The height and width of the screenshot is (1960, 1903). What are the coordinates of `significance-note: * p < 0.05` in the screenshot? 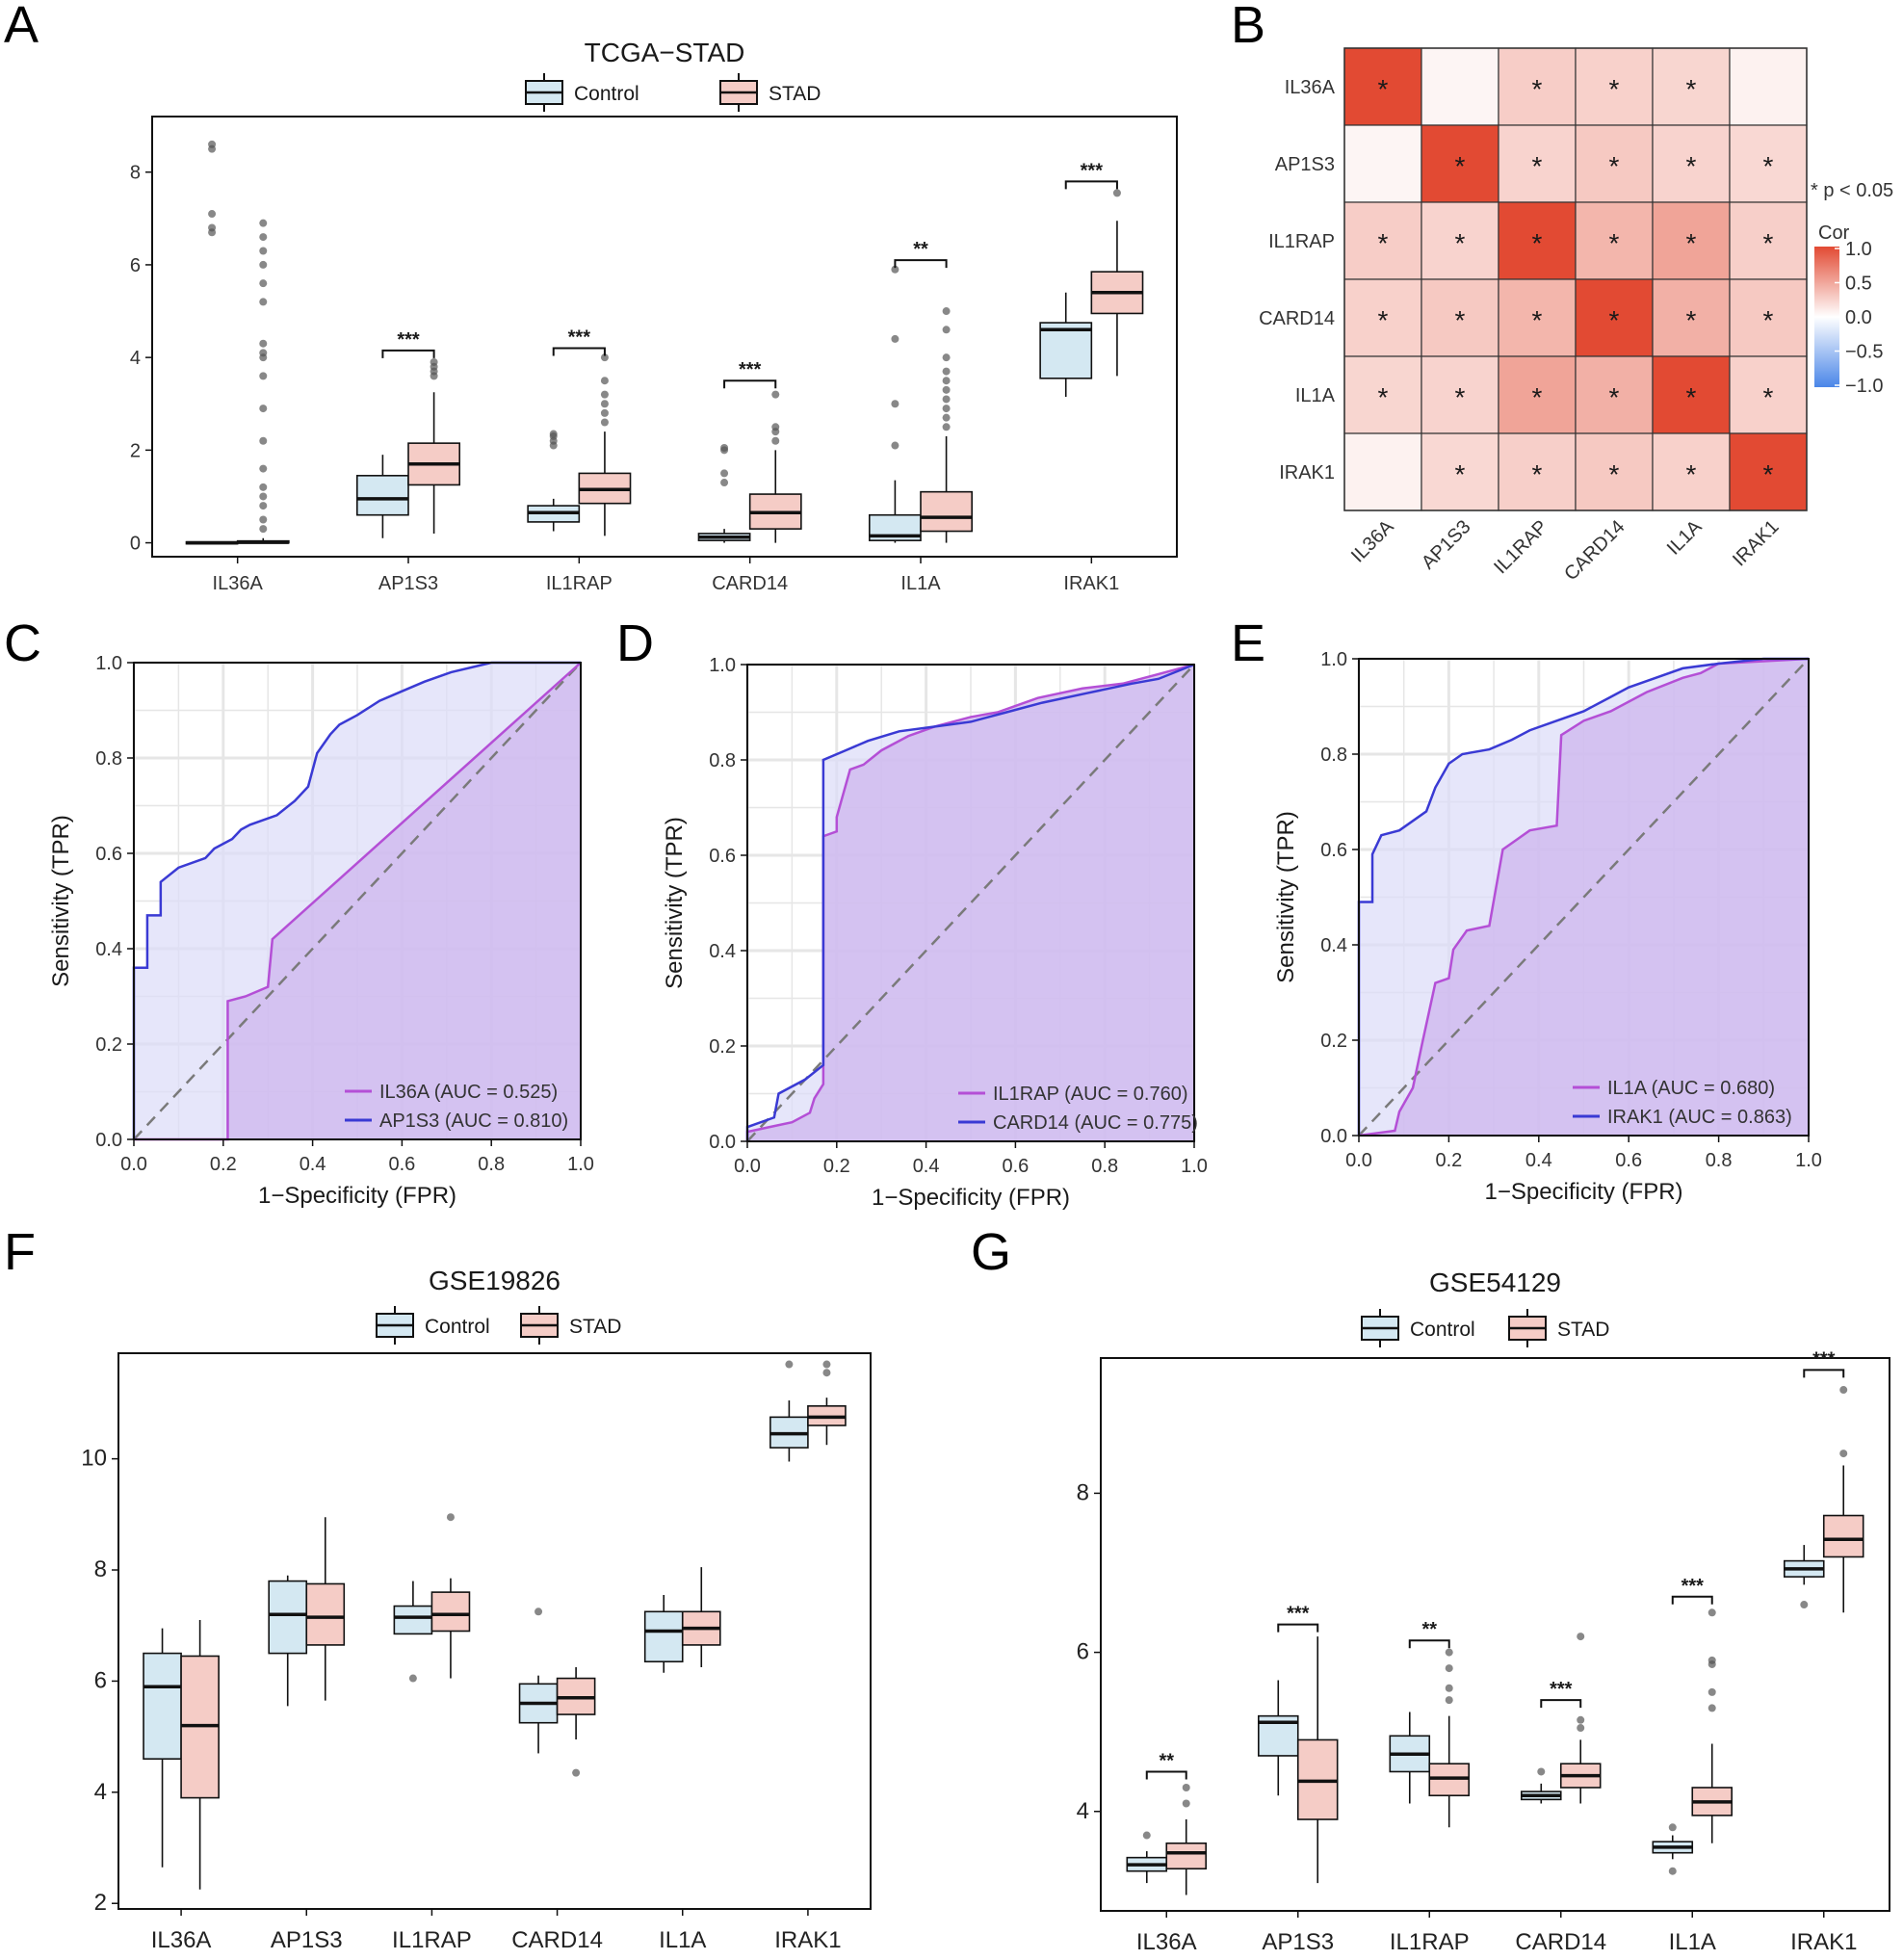 It's located at (1852, 190).